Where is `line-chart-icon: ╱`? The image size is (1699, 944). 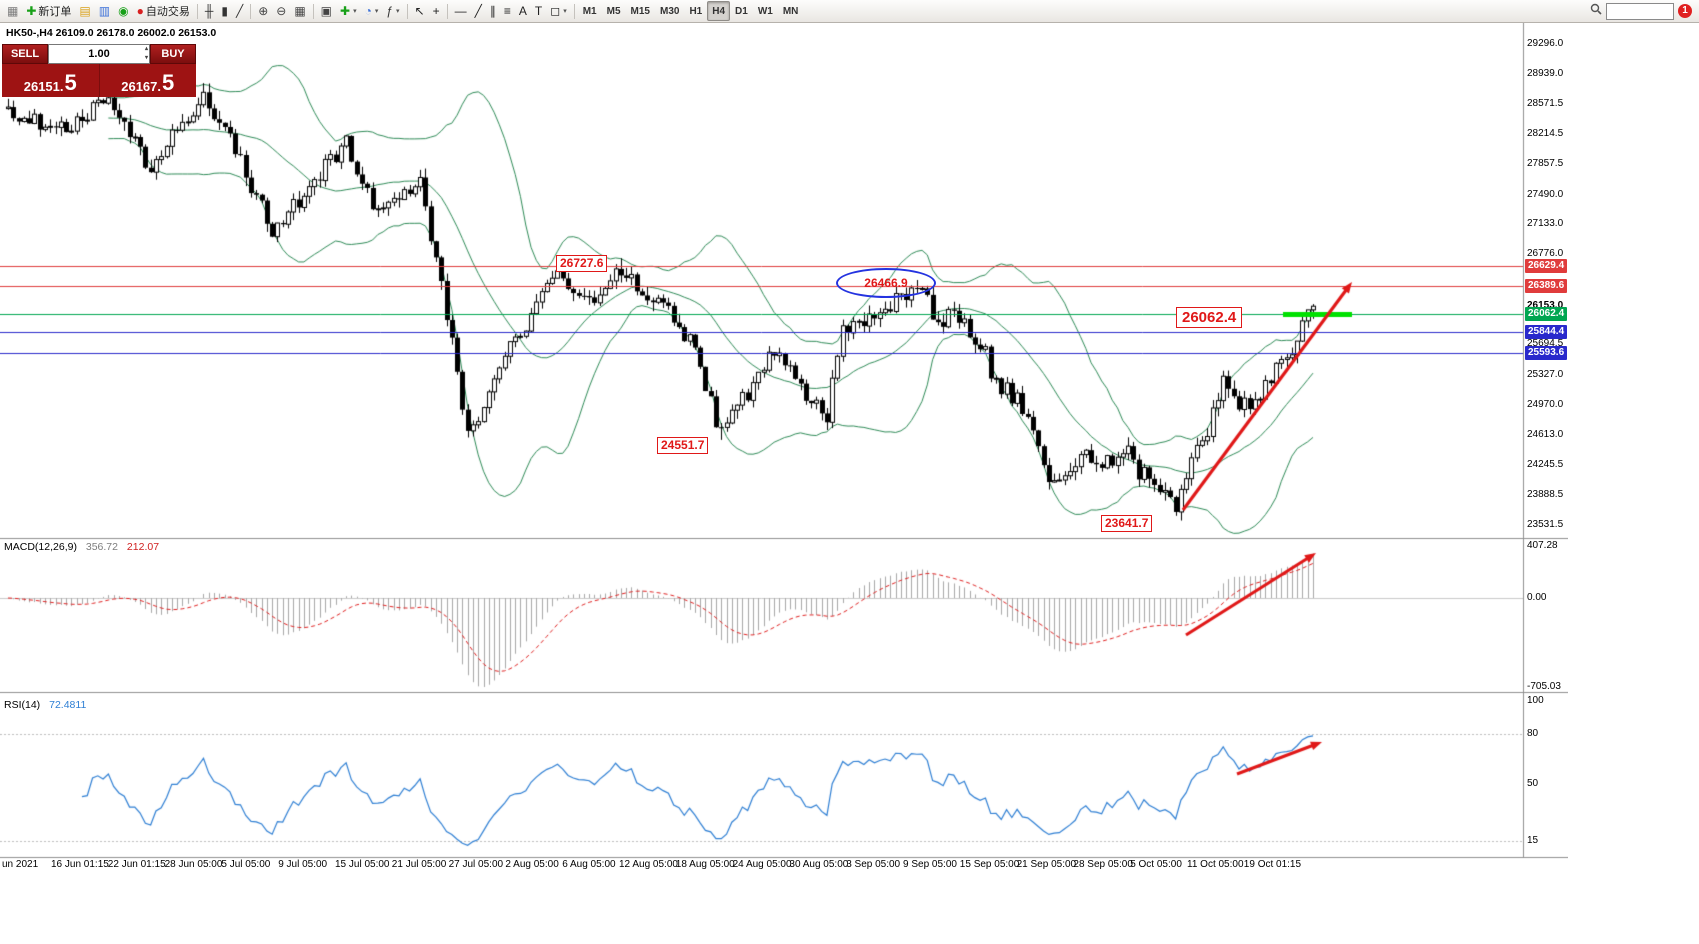
line-chart-icon: ╱ is located at coordinates (239, 11).